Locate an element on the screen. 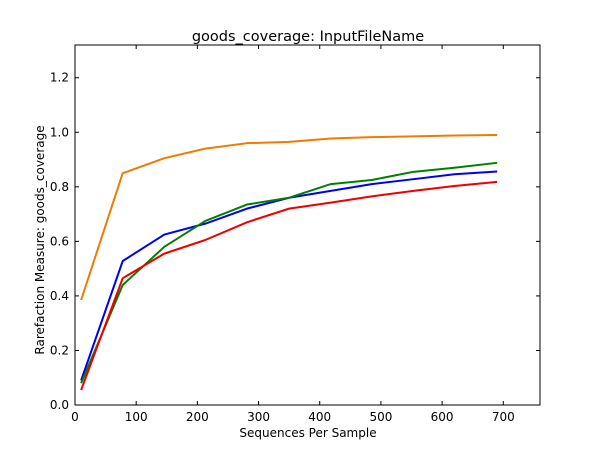  y-tick-label: 0.4 is located at coordinates (59, 296).